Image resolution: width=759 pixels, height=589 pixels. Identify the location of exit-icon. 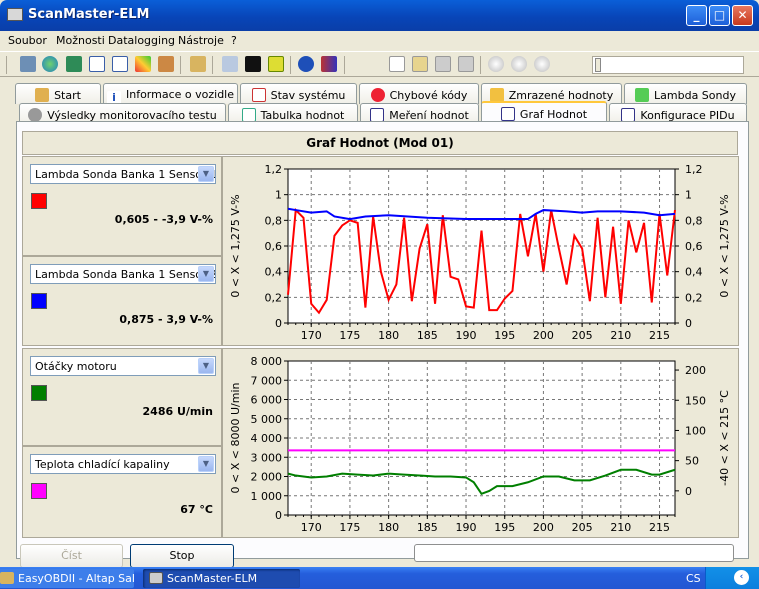
(329, 64).